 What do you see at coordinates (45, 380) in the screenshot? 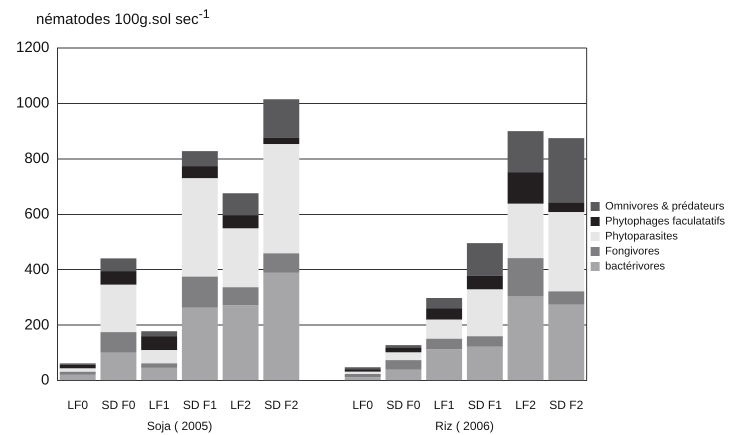
I see `y-tick-label: 0` at bounding box center [45, 380].